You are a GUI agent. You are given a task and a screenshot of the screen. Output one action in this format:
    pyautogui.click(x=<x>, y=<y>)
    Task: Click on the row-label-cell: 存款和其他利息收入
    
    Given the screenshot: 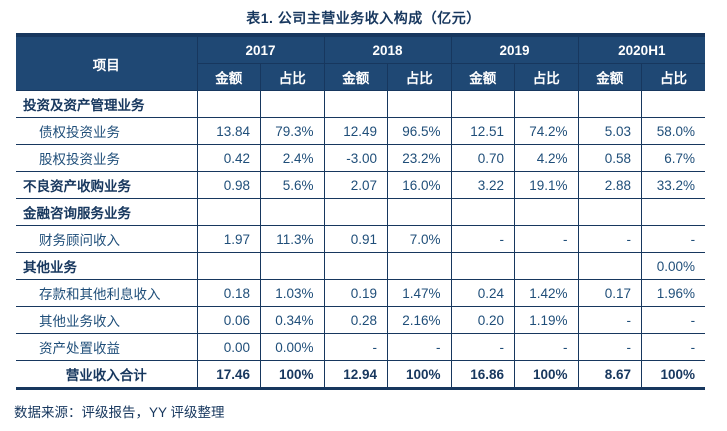 What is the action you would take?
    pyautogui.click(x=107, y=293)
    